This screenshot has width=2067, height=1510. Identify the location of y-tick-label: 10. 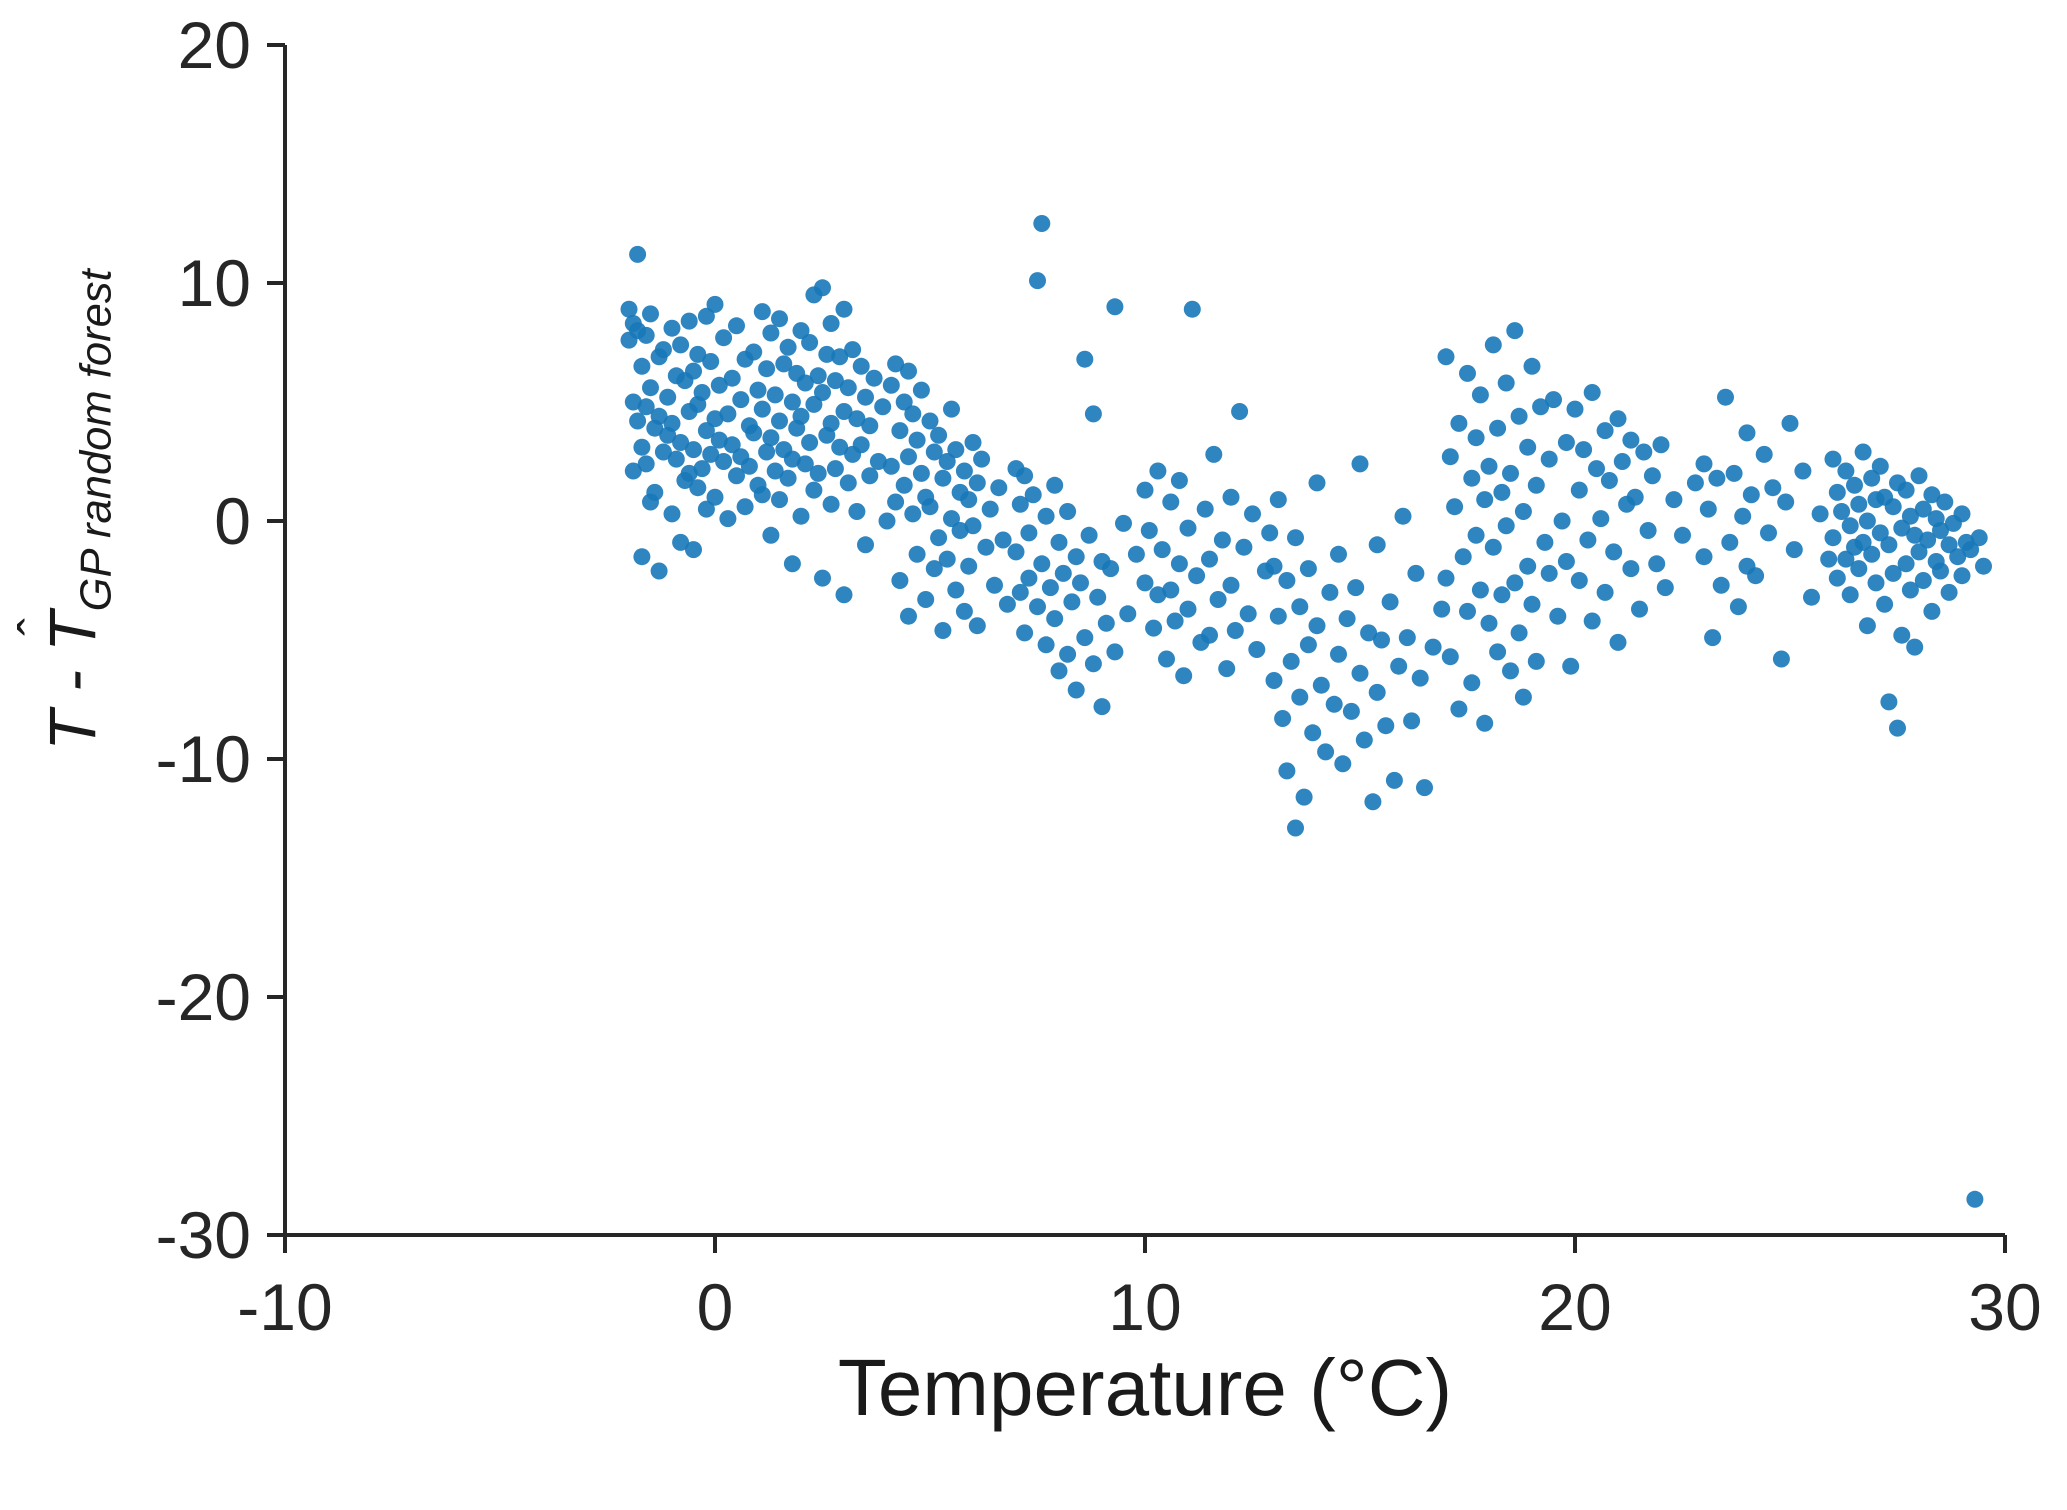
(214, 283).